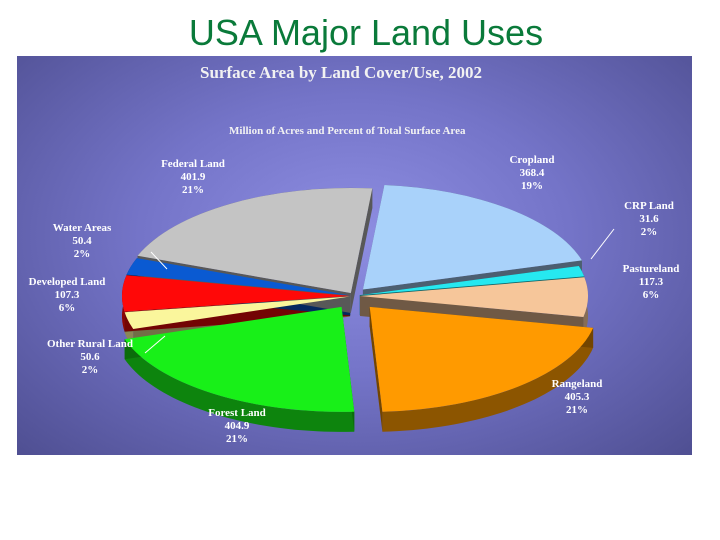 This screenshot has height=540, width=720. Describe the element at coordinates (649, 206) in the screenshot. I see `slice-label-name: CRP Land` at that location.